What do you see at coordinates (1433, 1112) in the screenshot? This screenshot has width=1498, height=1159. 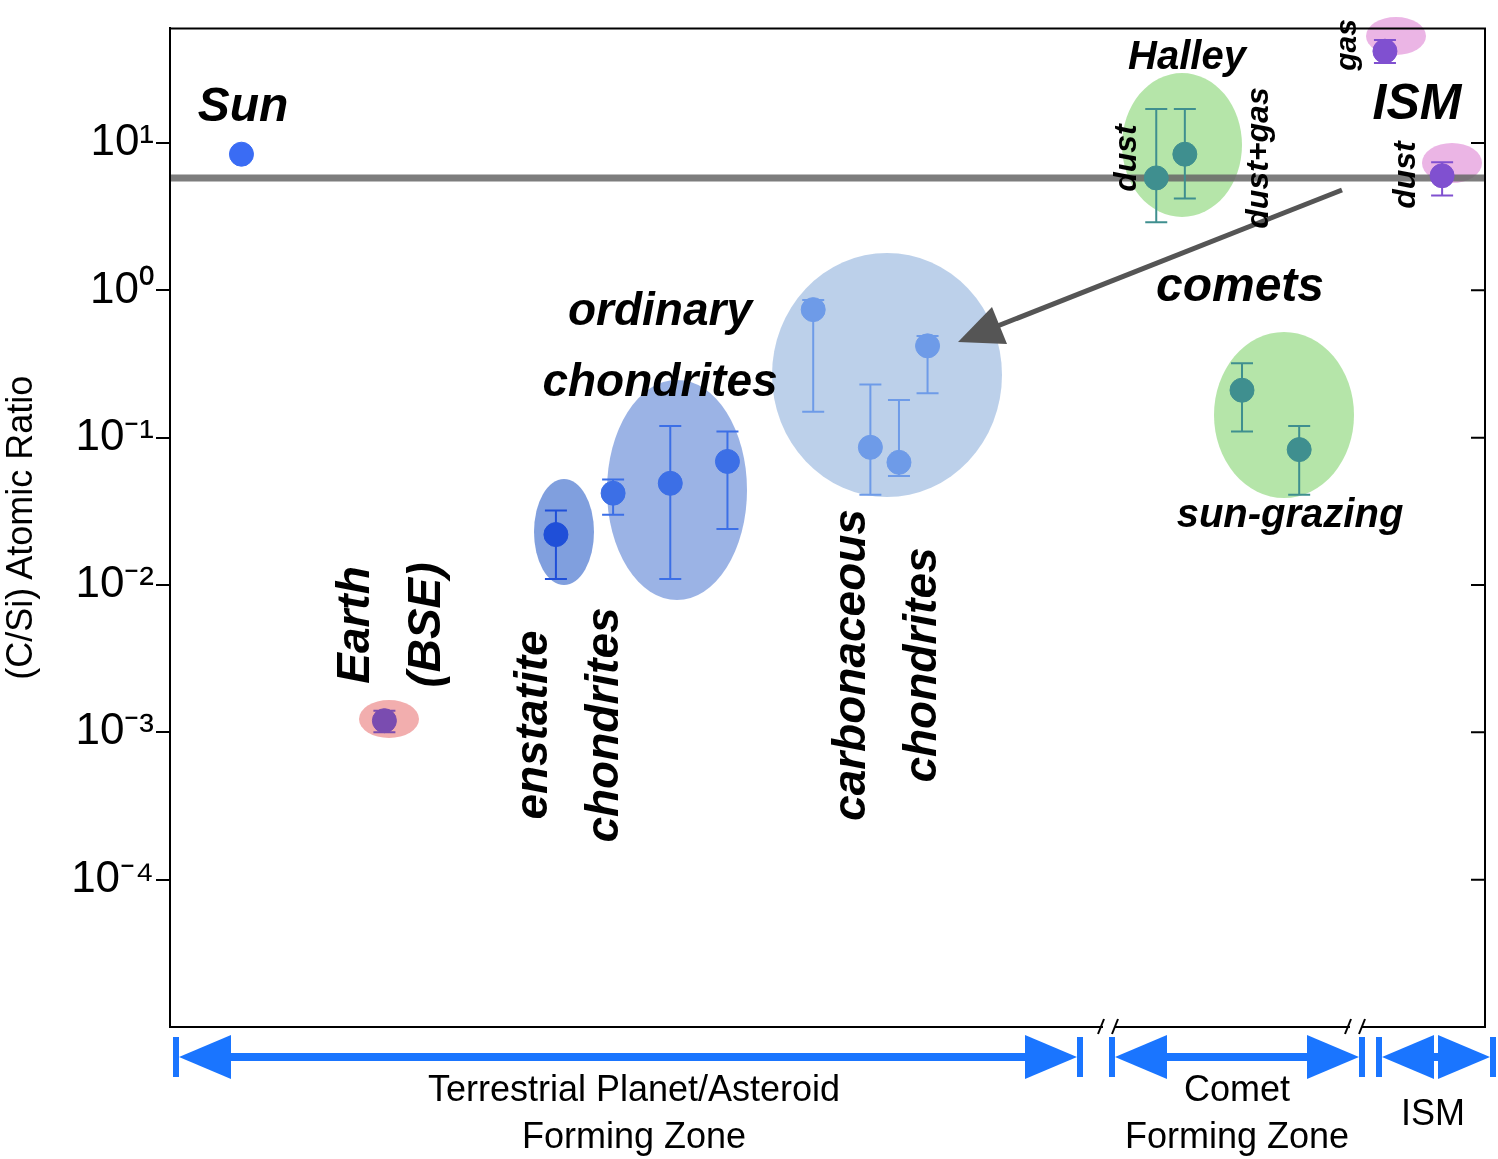 I see `text: ISM` at bounding box center [1433, 1112].